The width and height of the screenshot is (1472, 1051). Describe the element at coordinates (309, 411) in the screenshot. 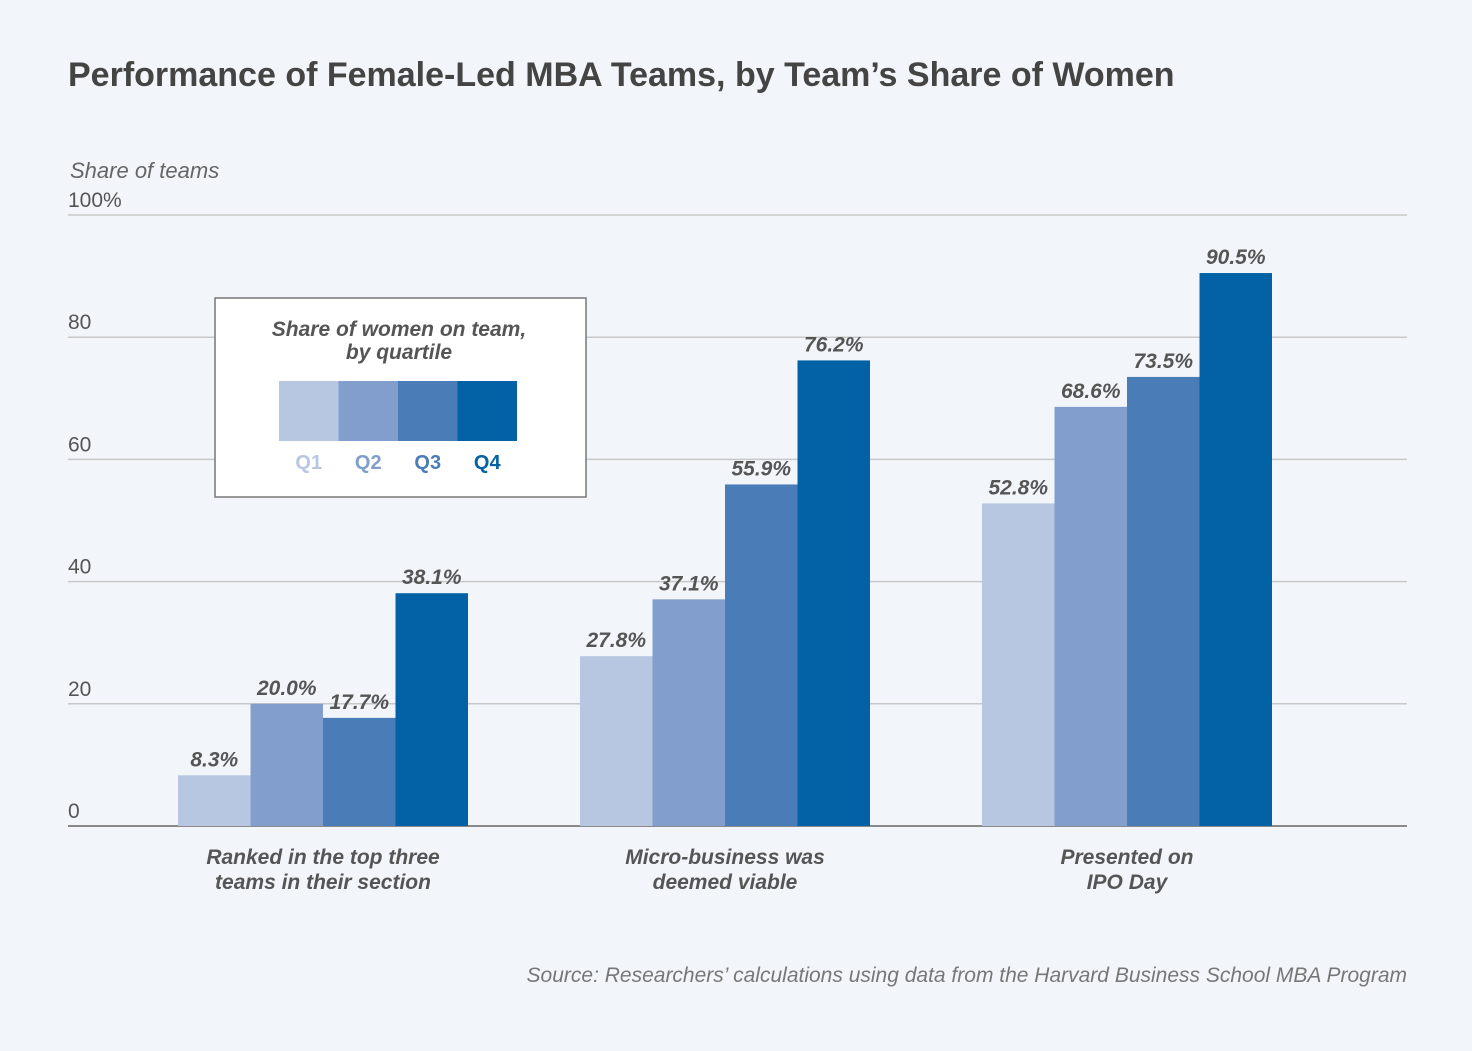

I see `legend-swatch-q1` at that location.